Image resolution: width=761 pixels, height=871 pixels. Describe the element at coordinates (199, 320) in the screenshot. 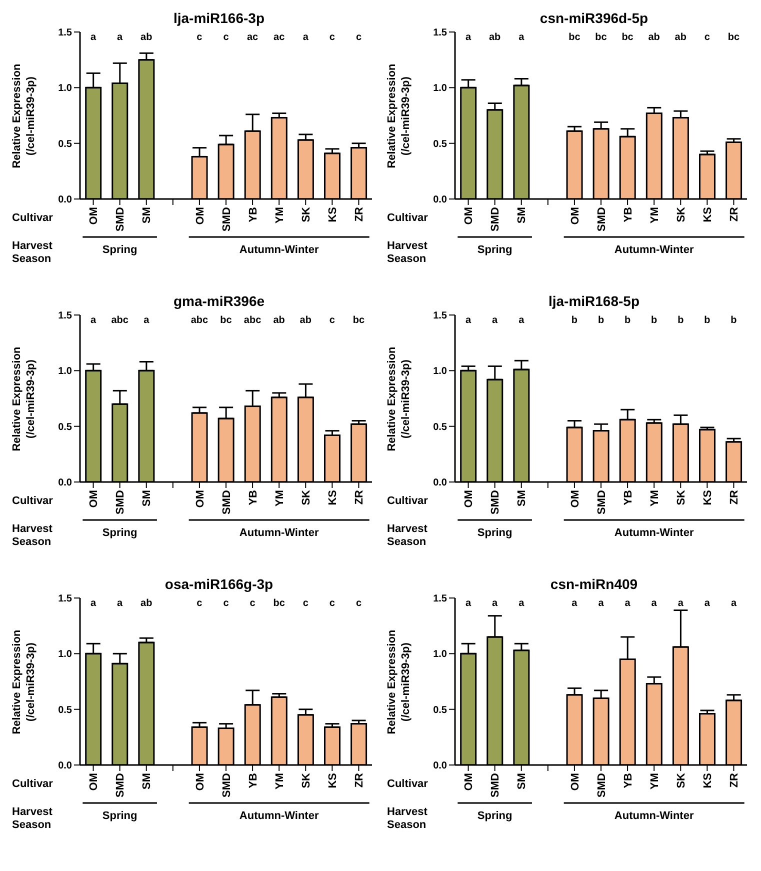

I see `annotation: abc` at that location.